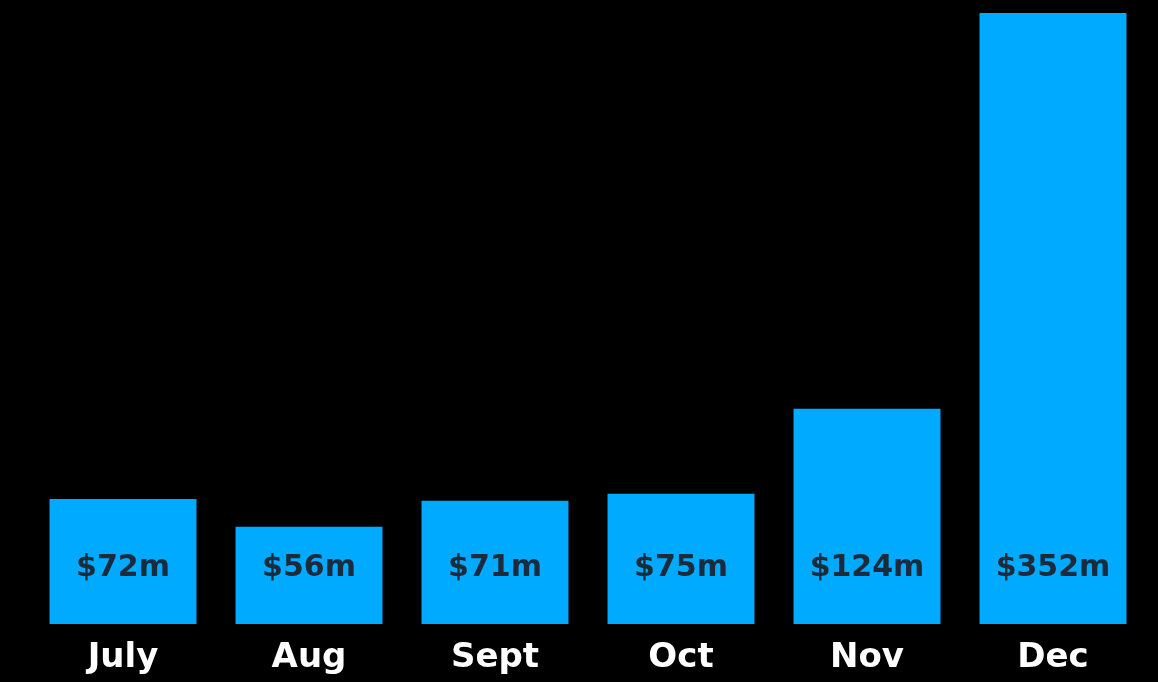 This screenshot has height=682, width=1158. Describe the element at coordinates (681, 565) in the screenshot. I see `data-label: $75m` at that location.